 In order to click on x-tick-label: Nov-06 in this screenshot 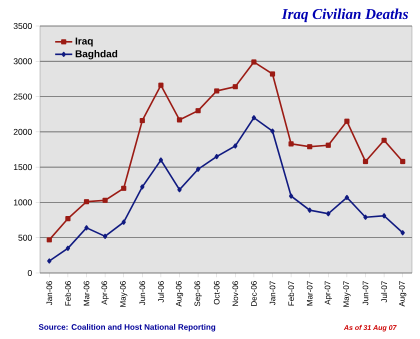, I will do `click(235, 293)`.